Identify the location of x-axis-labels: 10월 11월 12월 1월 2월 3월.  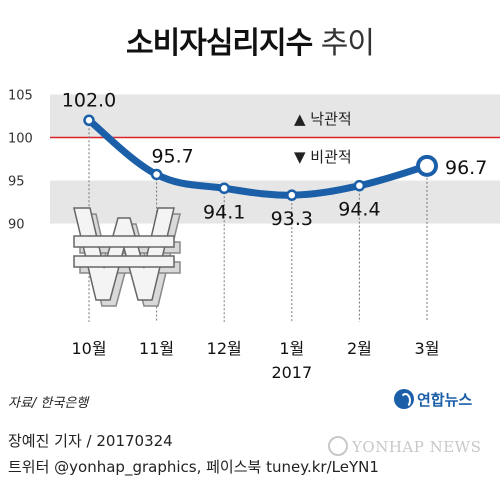
(255, 348).